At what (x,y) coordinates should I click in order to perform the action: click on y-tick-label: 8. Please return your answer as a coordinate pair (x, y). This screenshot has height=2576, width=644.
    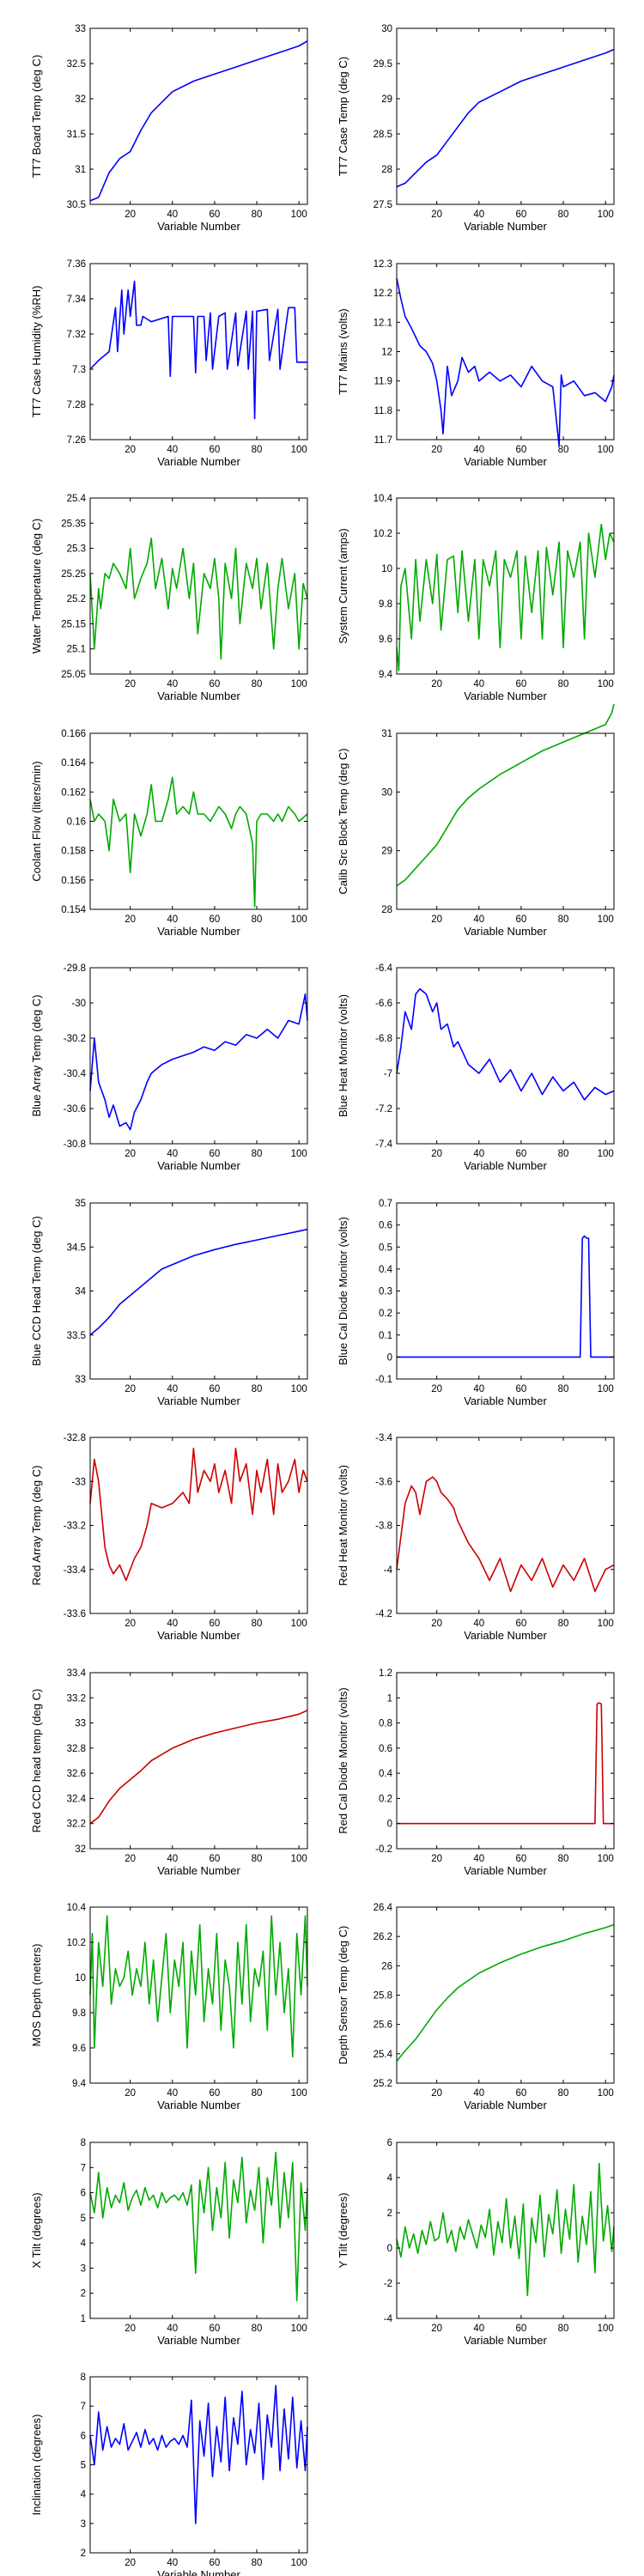
    Looking at the image, I should click on (83, 2377).